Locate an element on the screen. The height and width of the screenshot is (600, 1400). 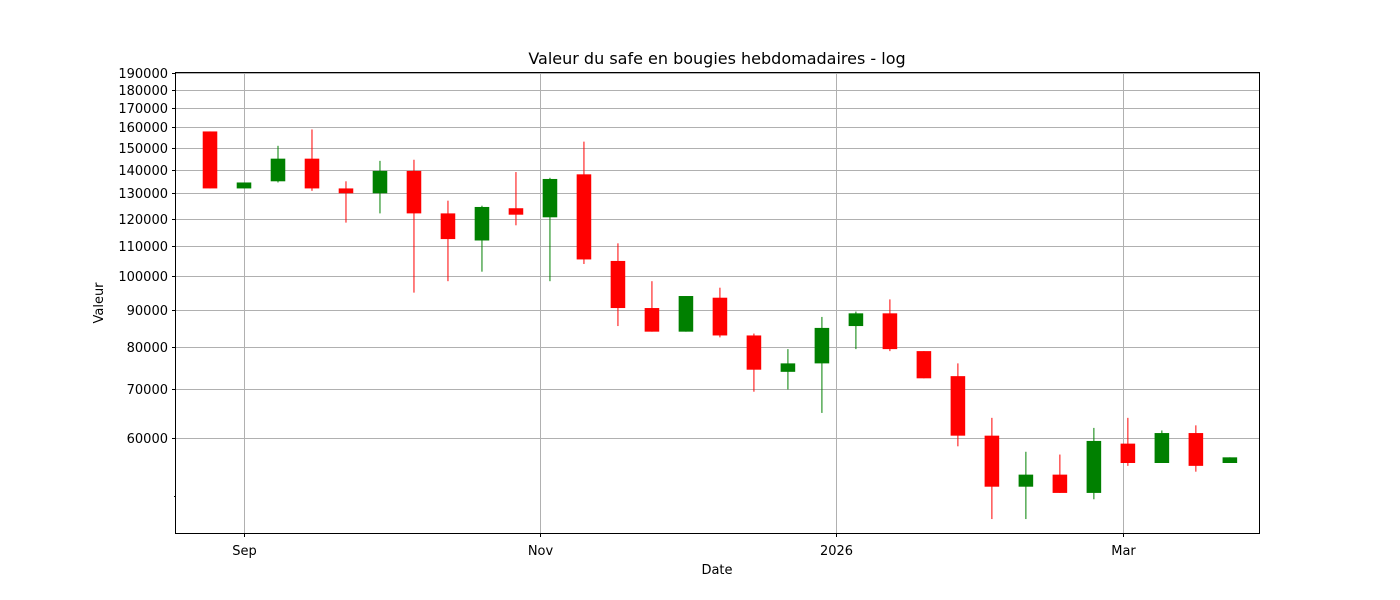
y-tick-label: 140000 is located at coordinates (143, 171).